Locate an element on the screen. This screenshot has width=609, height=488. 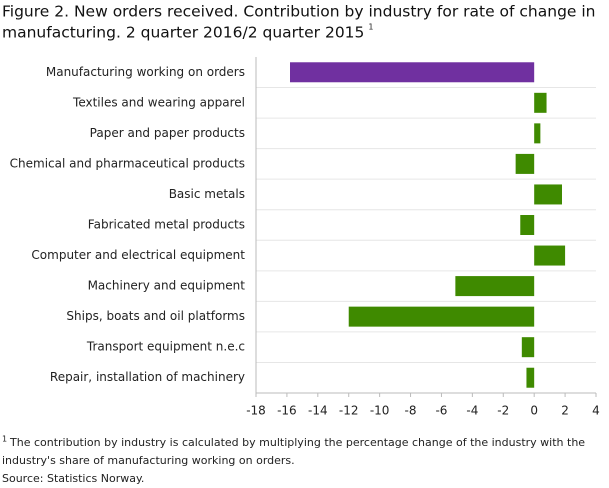
y-tick-label: Repair, installation of machinery is located at coordinates (147, 377).